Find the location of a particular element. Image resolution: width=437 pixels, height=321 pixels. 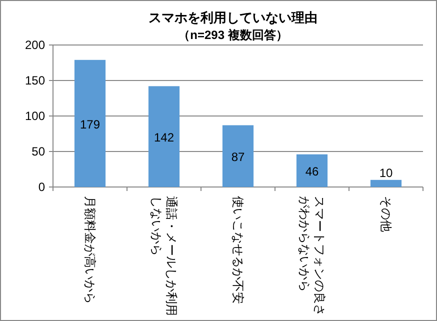

data-label: 179 is located at coordinates (90, 124).